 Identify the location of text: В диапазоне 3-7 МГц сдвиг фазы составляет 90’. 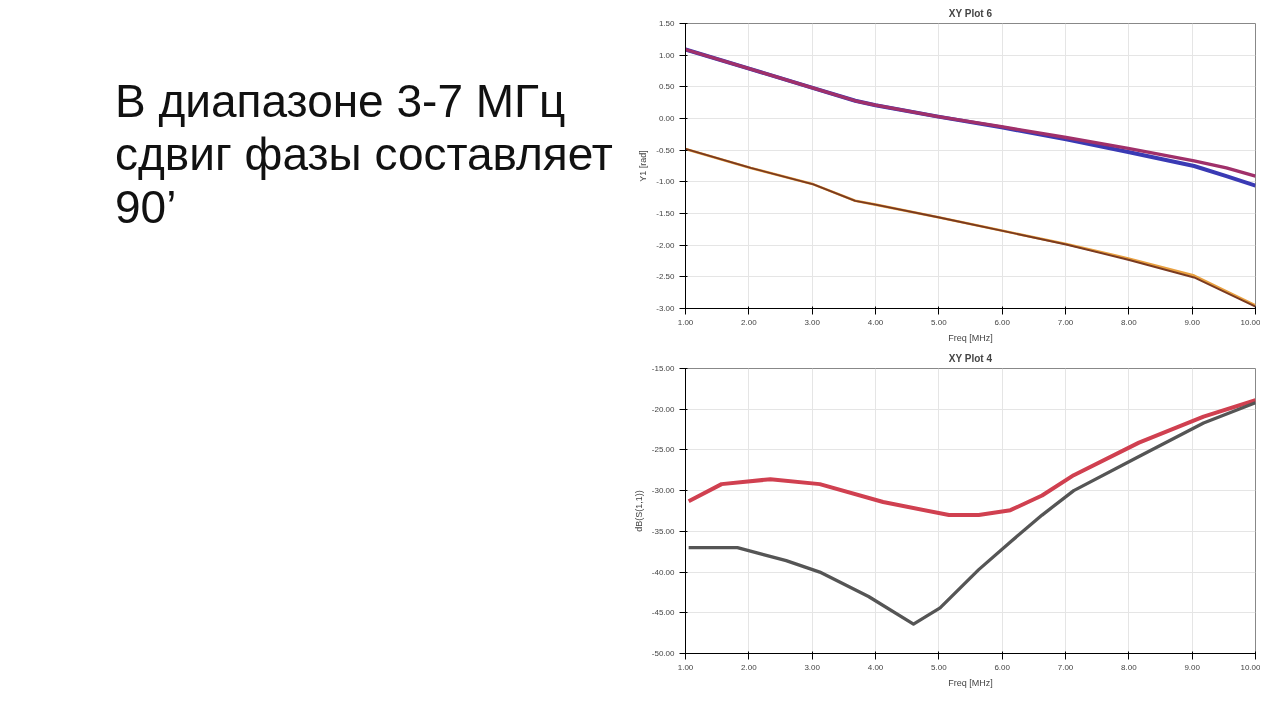
(364, 154).